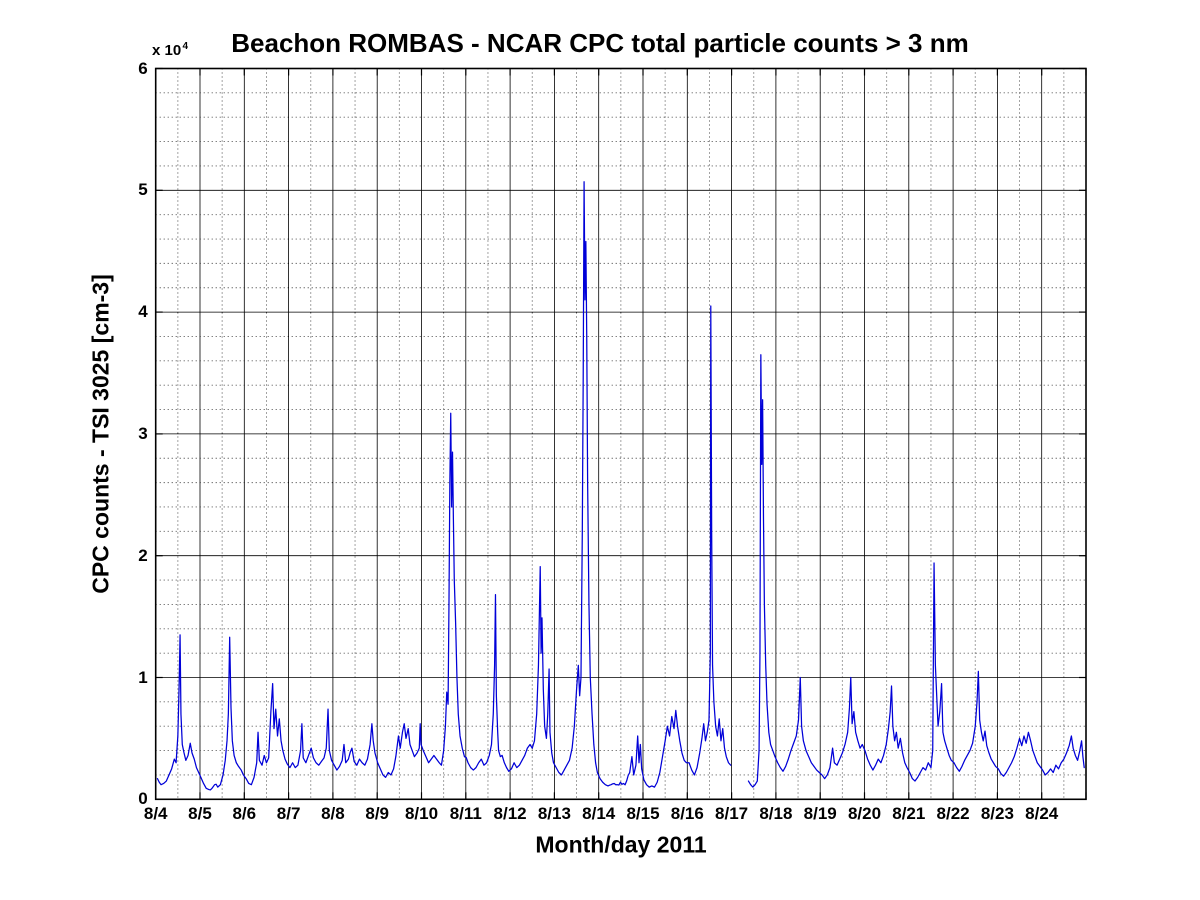 This screenshot has height=900, width=1200. Describe the element at coordinates (465, 813) in the screenshot. I see `x-tick-label: 8/11` at that location.